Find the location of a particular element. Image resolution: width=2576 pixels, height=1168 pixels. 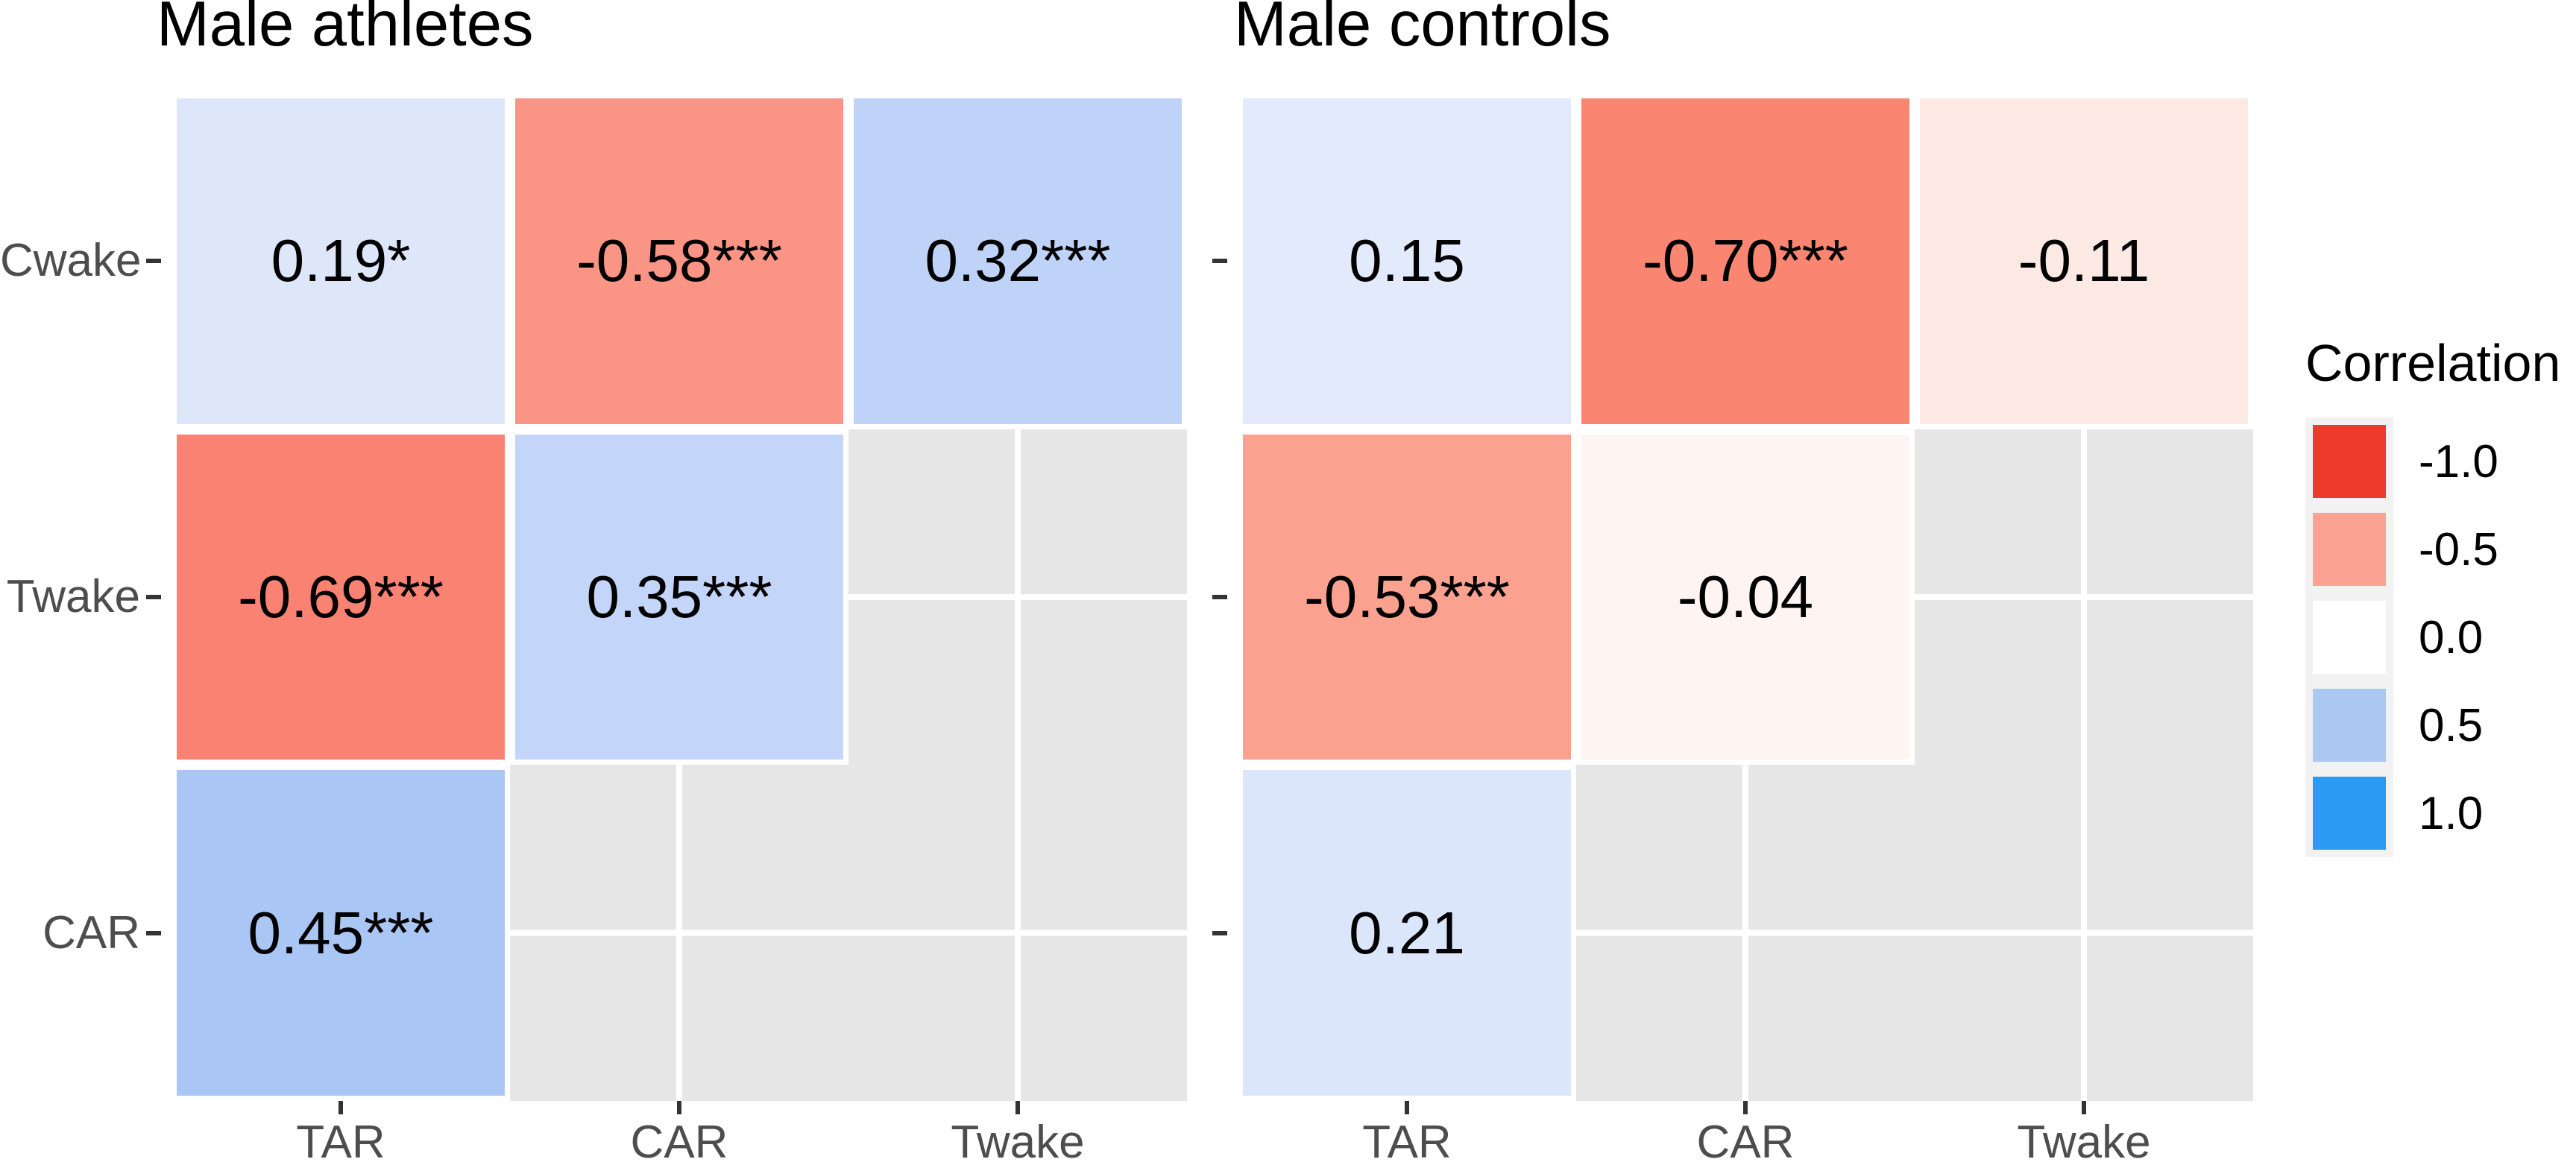

legend-entry--0.5: -0.5 is located at coordinates (2432, 549).